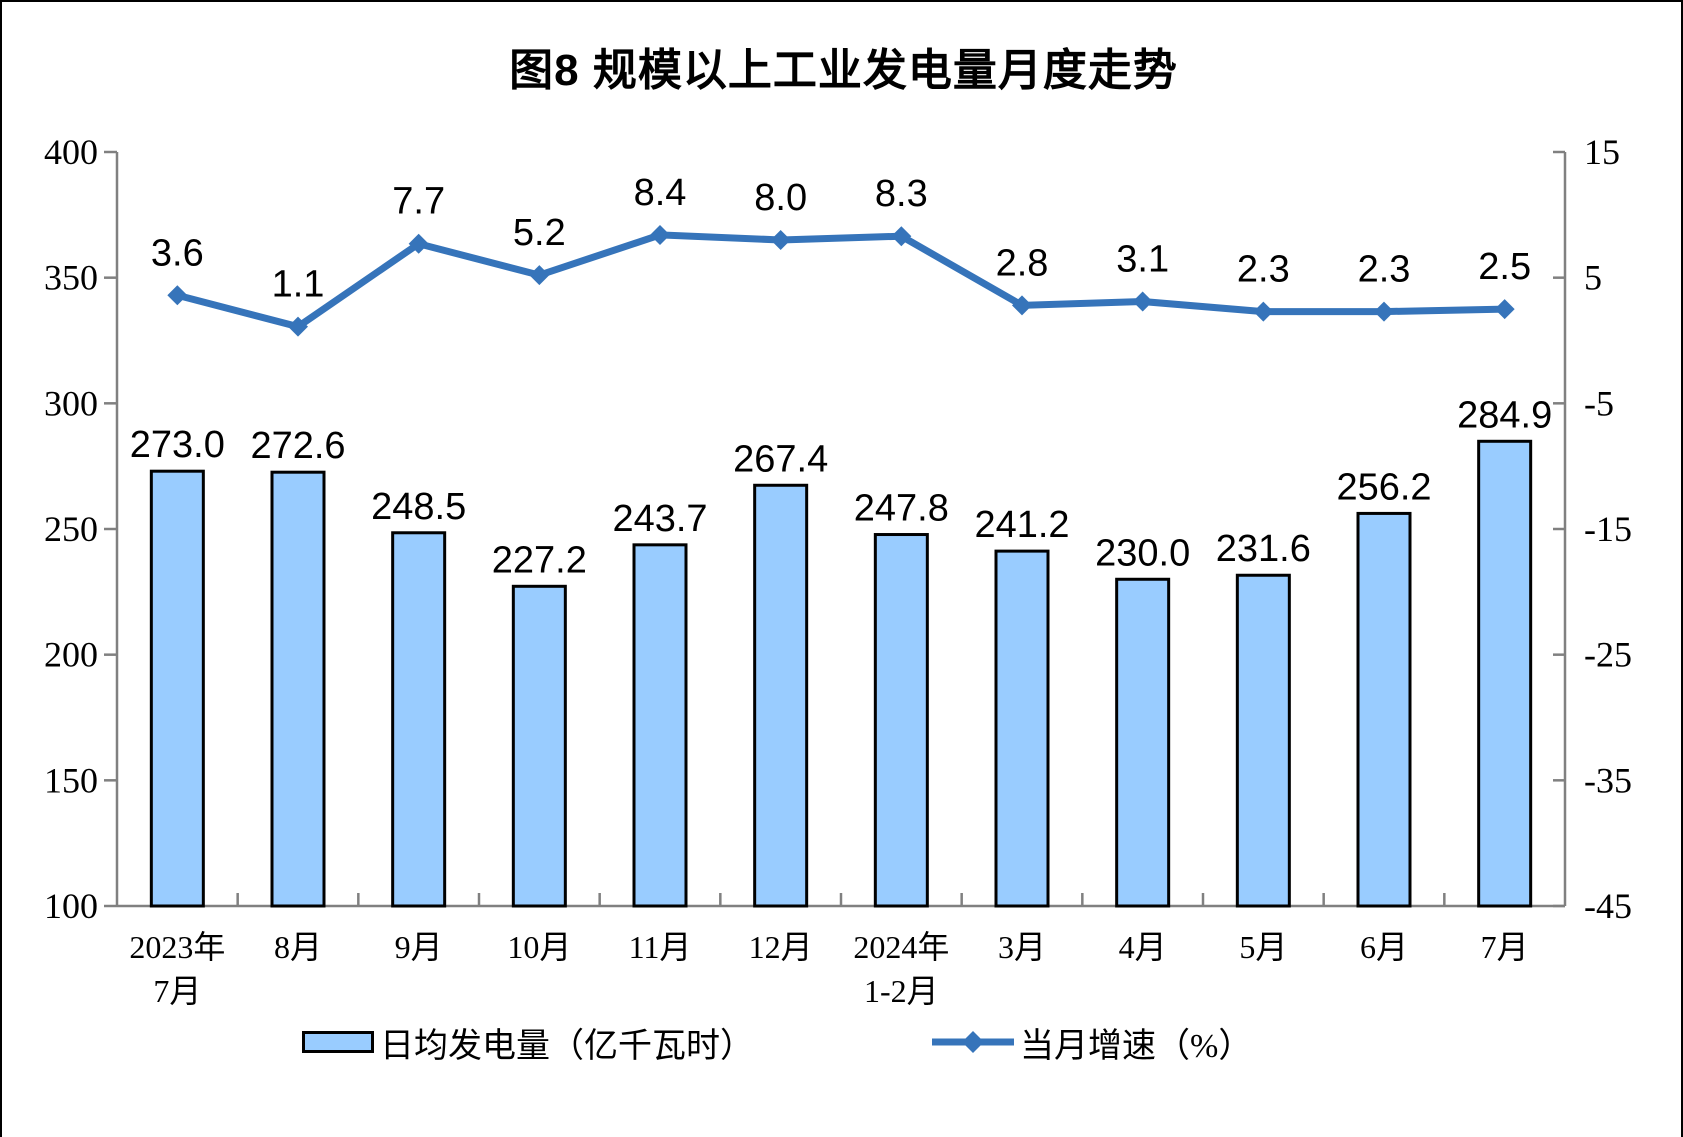 This screenshot has width=1683, height=1137. Describe the element at coordinates (660, 947) in the screenshot. I see `category-label: 11月` at that location.